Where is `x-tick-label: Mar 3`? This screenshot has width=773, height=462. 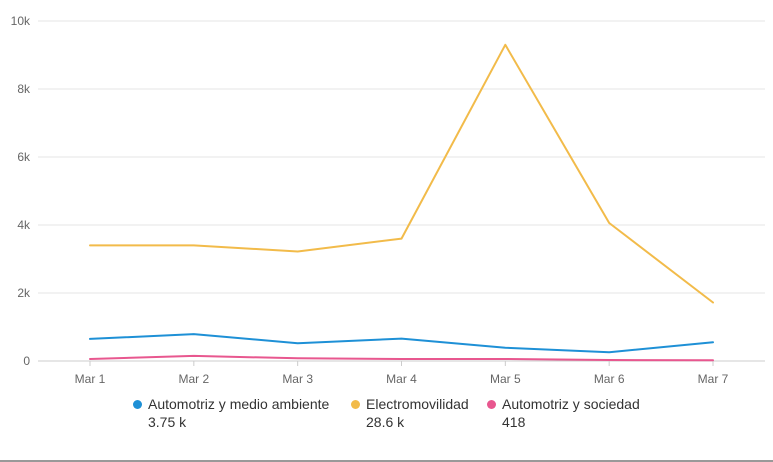 x-tick-label: Mar 3 is located at coordinates (297, 379).